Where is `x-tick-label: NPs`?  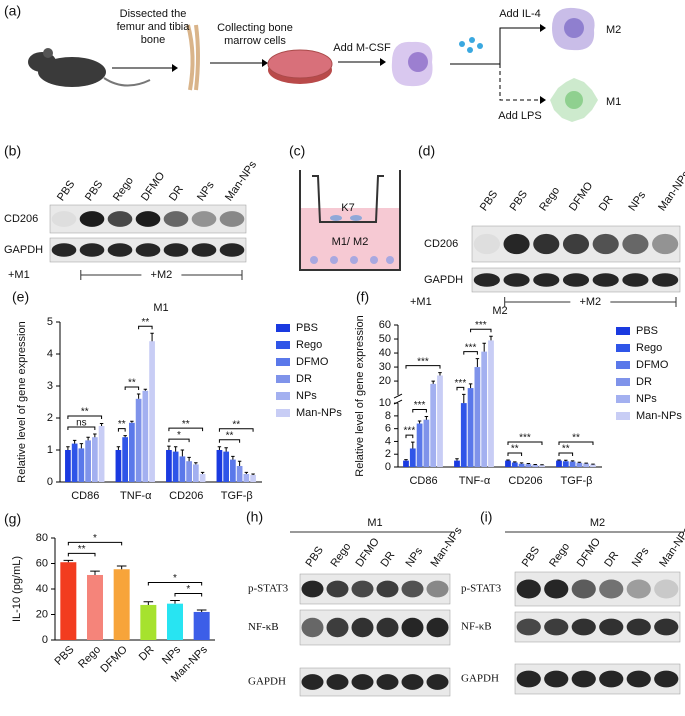 x-tick-label: NPs is located at coordinates (172, 655).